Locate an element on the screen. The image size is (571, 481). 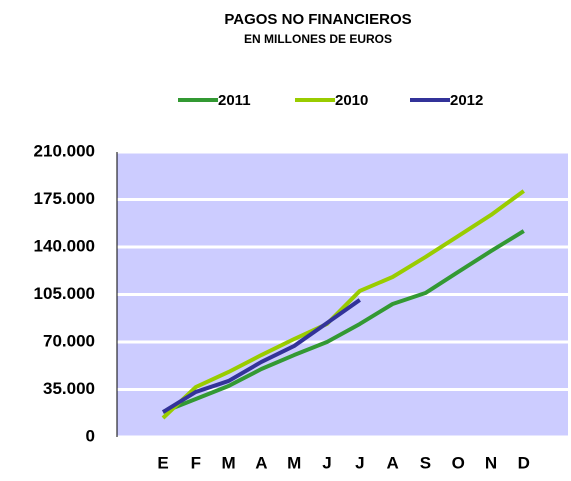
y-tick-label: 105.000 is located at coordinates (64, 293).